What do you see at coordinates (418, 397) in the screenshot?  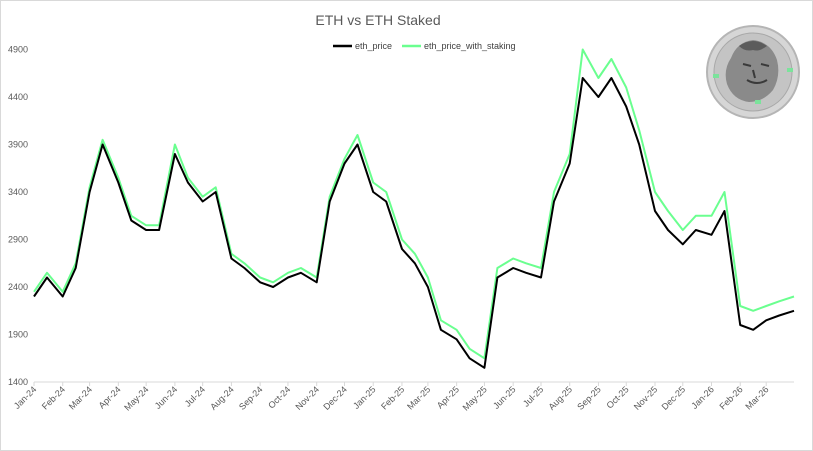 I see `x-tick-label: Mar-25` at bounding box center [418, 397].